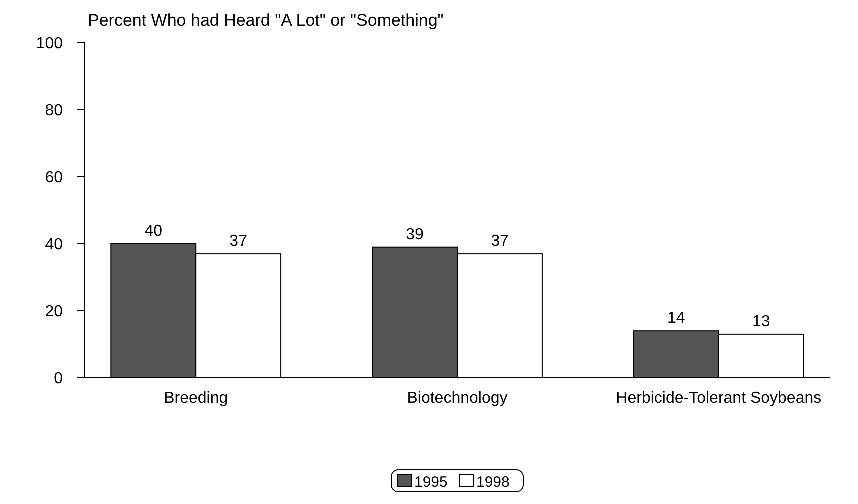  Describe the element at coordinates (153, 231) in the screenshot. I see `data-label: 40` at that location.